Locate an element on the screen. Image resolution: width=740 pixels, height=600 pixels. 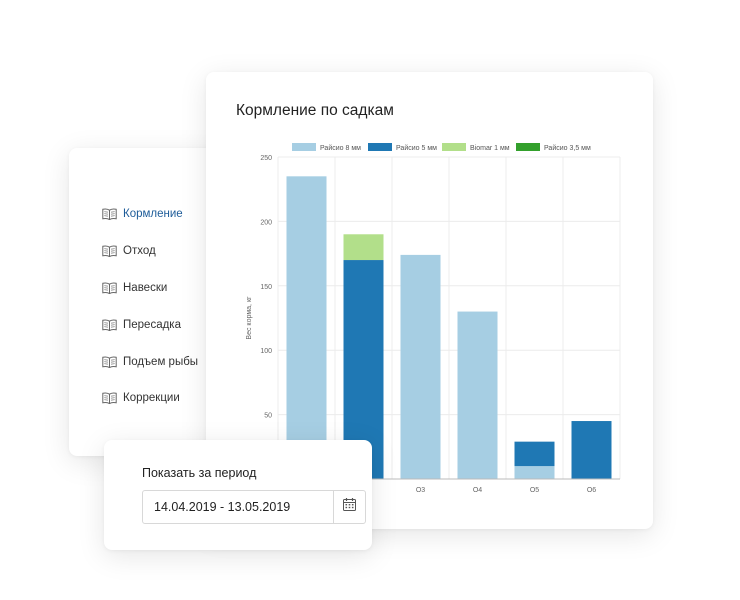
menu-item-label: Подъем рыбы is located at coordinates (161, 361).